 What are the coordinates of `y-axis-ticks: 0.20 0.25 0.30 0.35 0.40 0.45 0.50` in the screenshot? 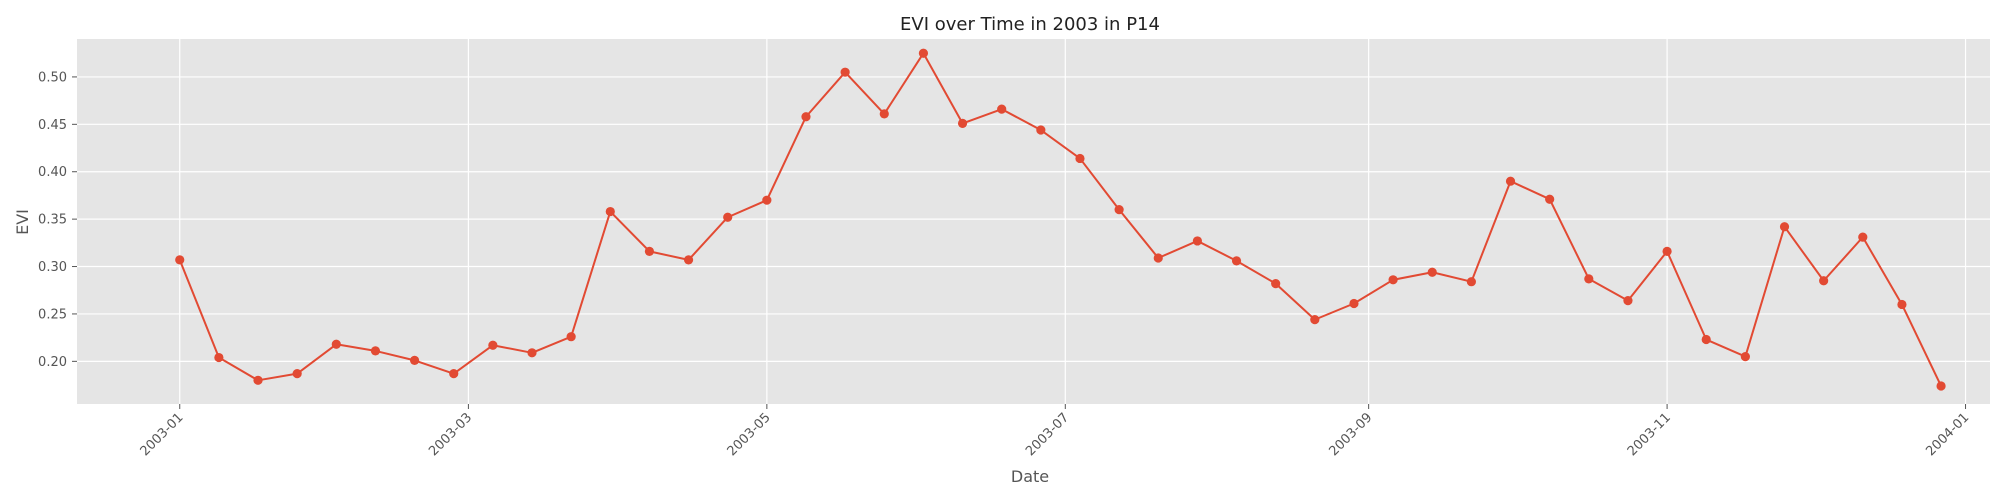 It's located at (57, 220).